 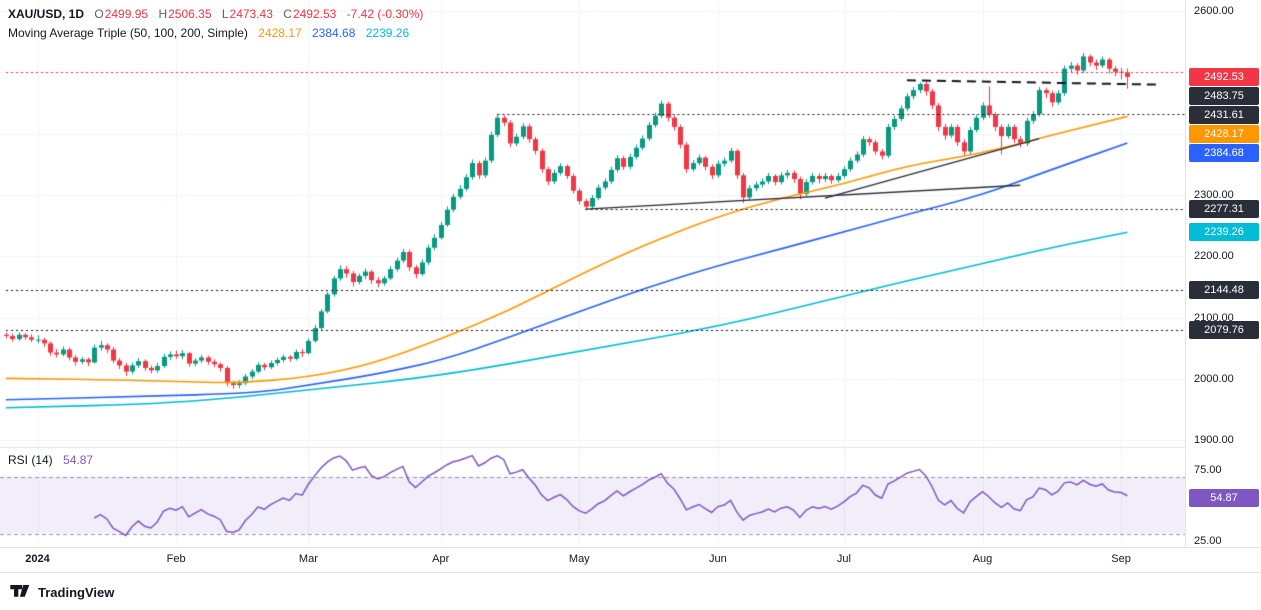 What do you see at coordinates (1224, 95) in the screenshot?
I see `price-badge: 2483.75` at bounding box center [1224, 95].